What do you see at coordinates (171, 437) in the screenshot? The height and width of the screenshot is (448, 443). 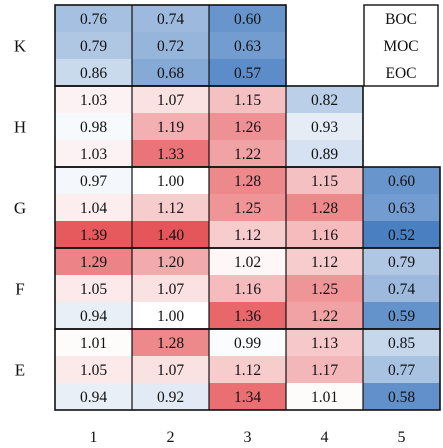 I see `column-label: 2` at bounding box center [171, 437].